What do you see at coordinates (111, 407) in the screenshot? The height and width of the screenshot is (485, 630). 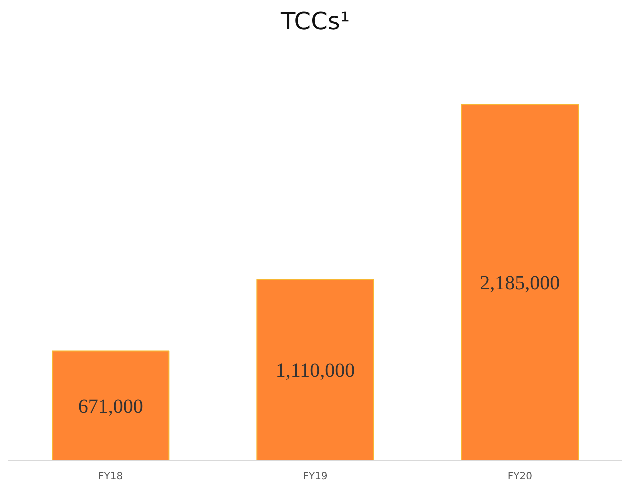 I see `data-label: 671,000` at bounding box center [111, 407].